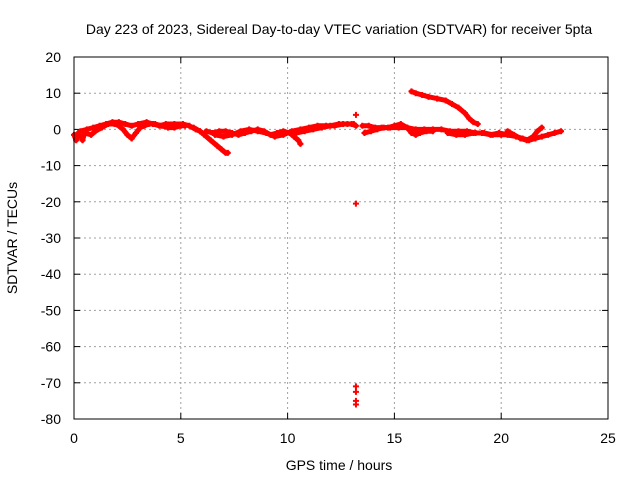  I want to click on x-tick-label: 15, so click(395, 438).